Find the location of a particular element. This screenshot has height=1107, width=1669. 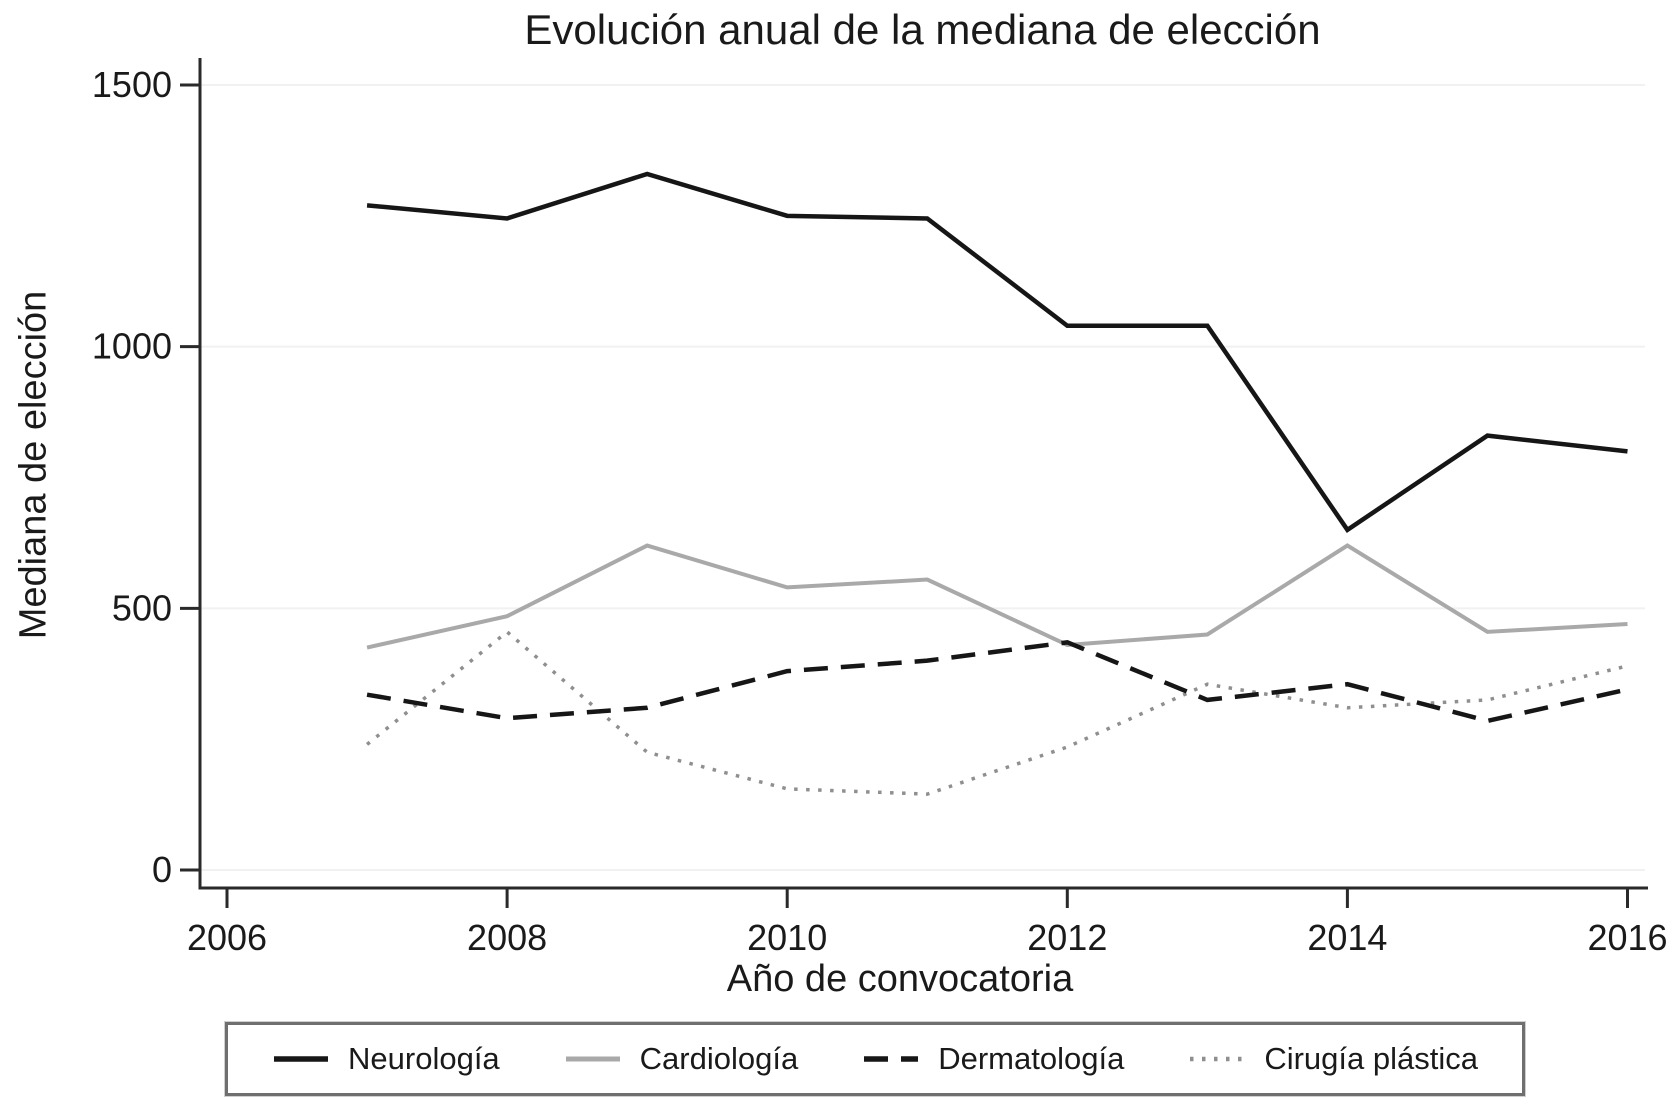

legend-line-sample-cirugia-plastica is located at coordinates (1217, 1059).